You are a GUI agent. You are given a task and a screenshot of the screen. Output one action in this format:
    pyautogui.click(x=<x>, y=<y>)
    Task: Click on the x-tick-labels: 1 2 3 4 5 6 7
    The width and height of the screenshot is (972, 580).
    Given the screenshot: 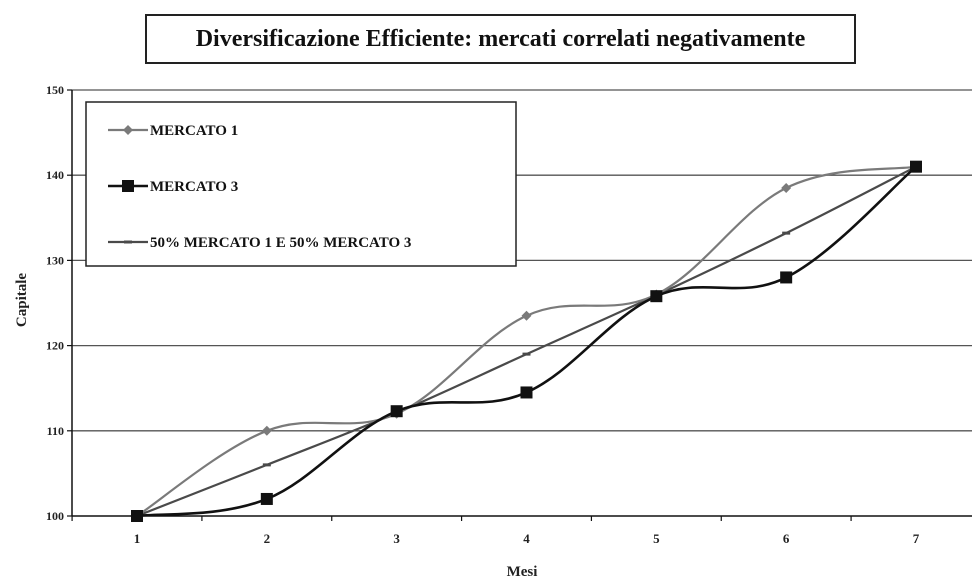 What is the action you would take?
    pyautogui.click(x=495, y=531)
    